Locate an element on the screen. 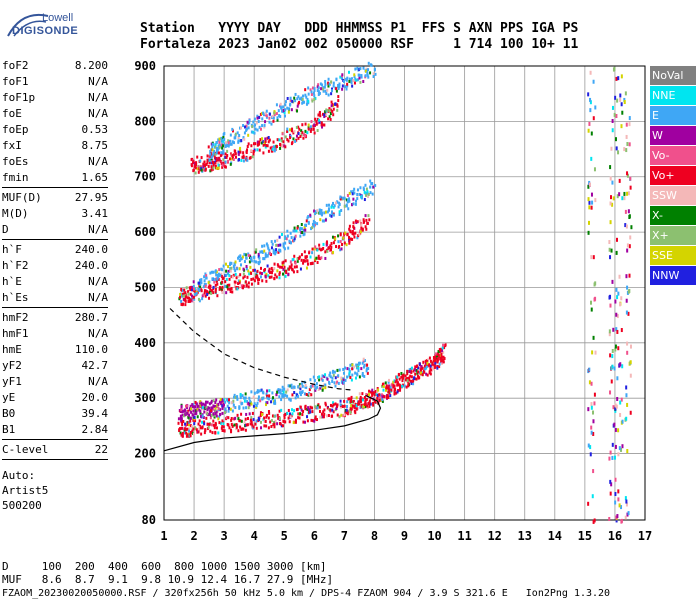 Image resolution: width=700 pixels, height=600 pixels. param-name: MUF(D) is located at coordinates (22, 197).